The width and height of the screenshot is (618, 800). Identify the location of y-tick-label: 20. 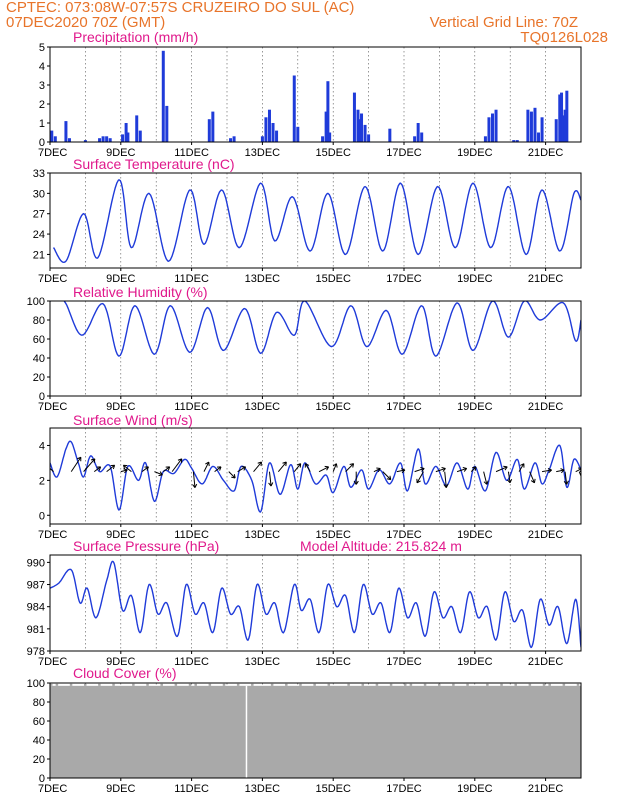
(39, 378).